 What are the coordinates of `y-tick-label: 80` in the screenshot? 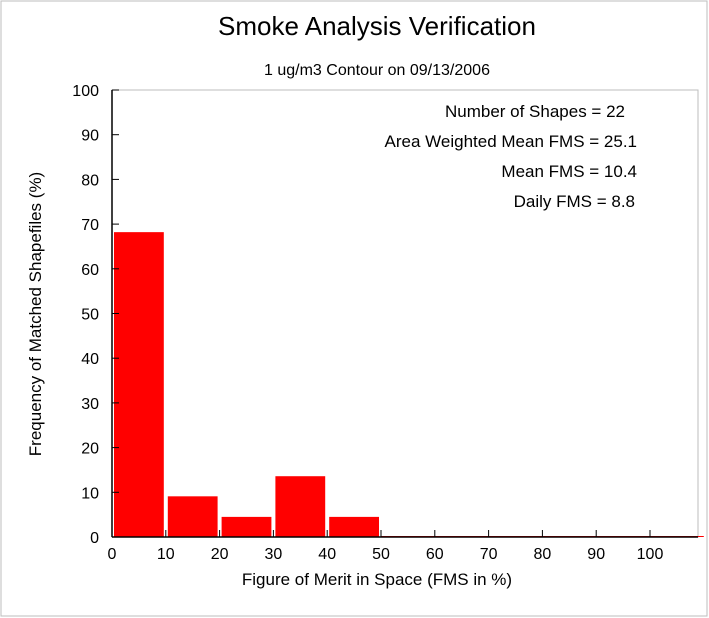 It's located at (90, 180).